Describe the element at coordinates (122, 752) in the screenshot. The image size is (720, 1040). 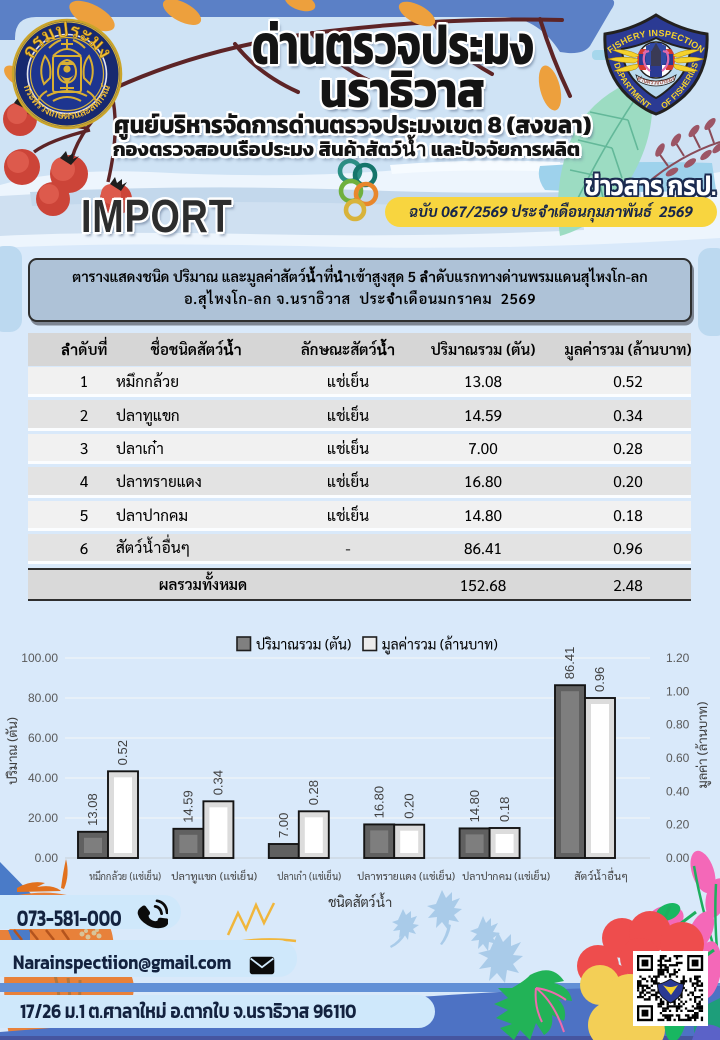
I see `svg-text: 0.52` at that location.